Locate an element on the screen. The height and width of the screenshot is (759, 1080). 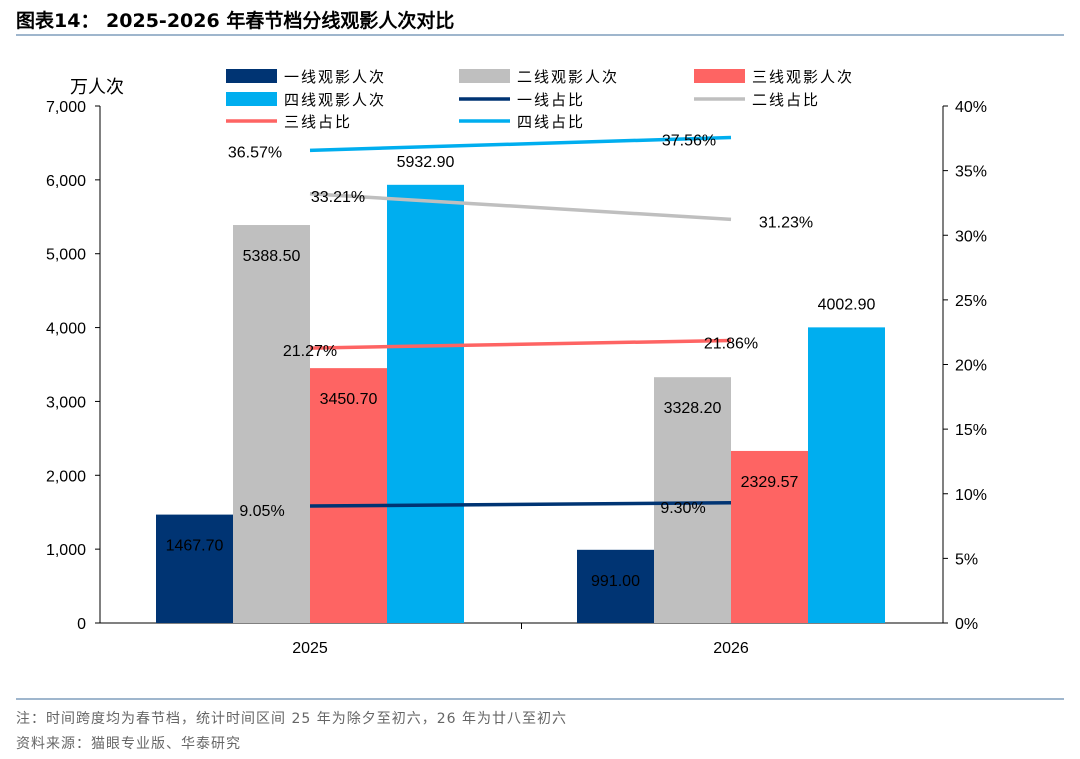
bar-4-2026 is located at coordinates (846, 475).